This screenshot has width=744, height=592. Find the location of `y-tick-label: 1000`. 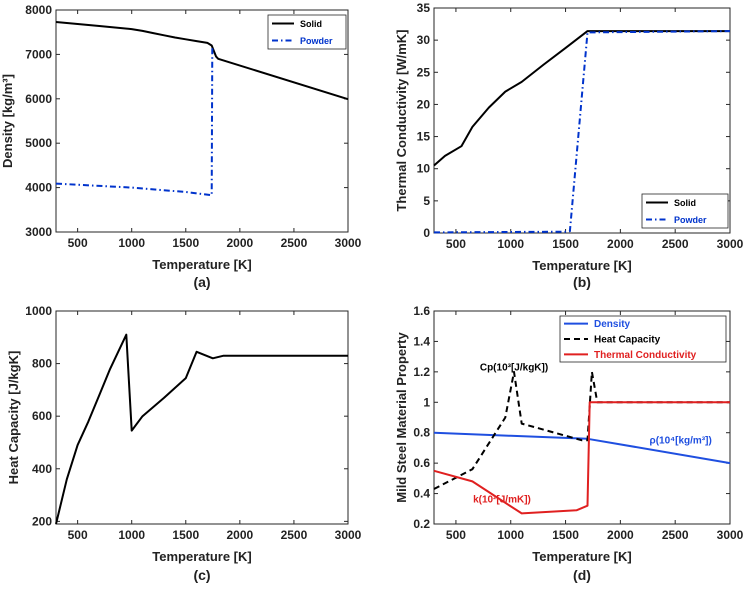

y-tick-label: 1000 is located at coordinates (38, 311).